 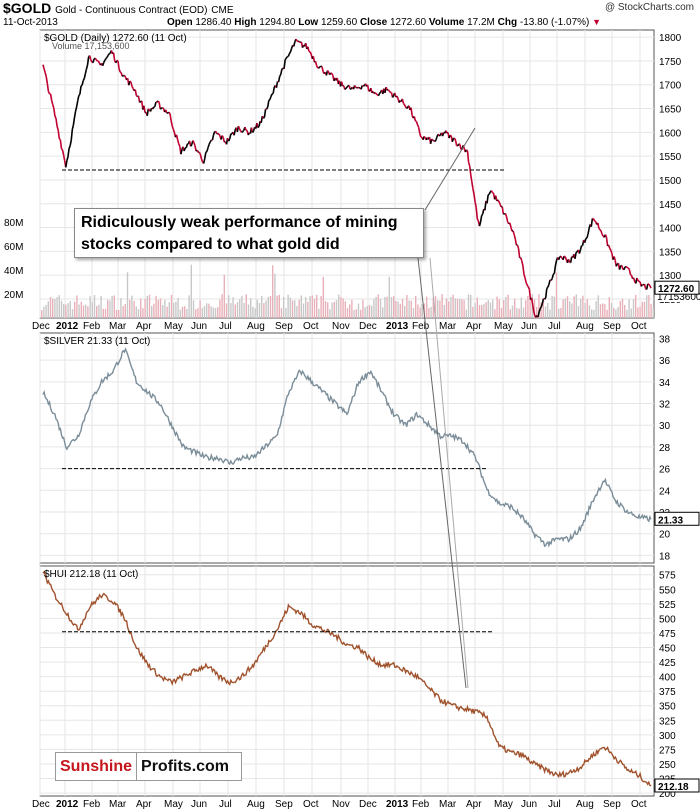 What do you see at coordinates (670, 157) in the screenshot?
I see `y-tick-label-gold: 1550` at bounding box center [670, 157].